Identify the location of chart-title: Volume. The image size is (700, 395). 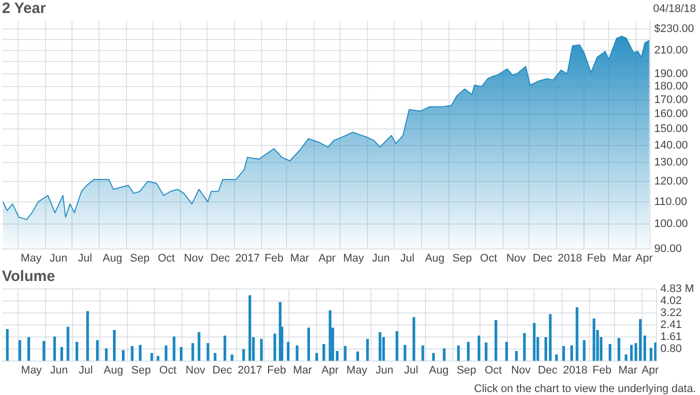
(29, 277).